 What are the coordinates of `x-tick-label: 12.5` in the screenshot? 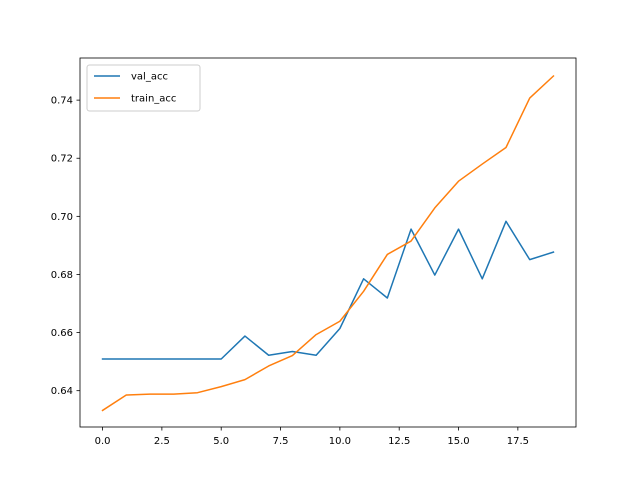 It's located at (399, 441).